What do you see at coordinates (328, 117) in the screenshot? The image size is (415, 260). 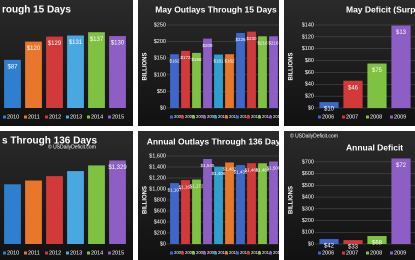 I see `legend-label: 2006` at bounding box center [328, 117].